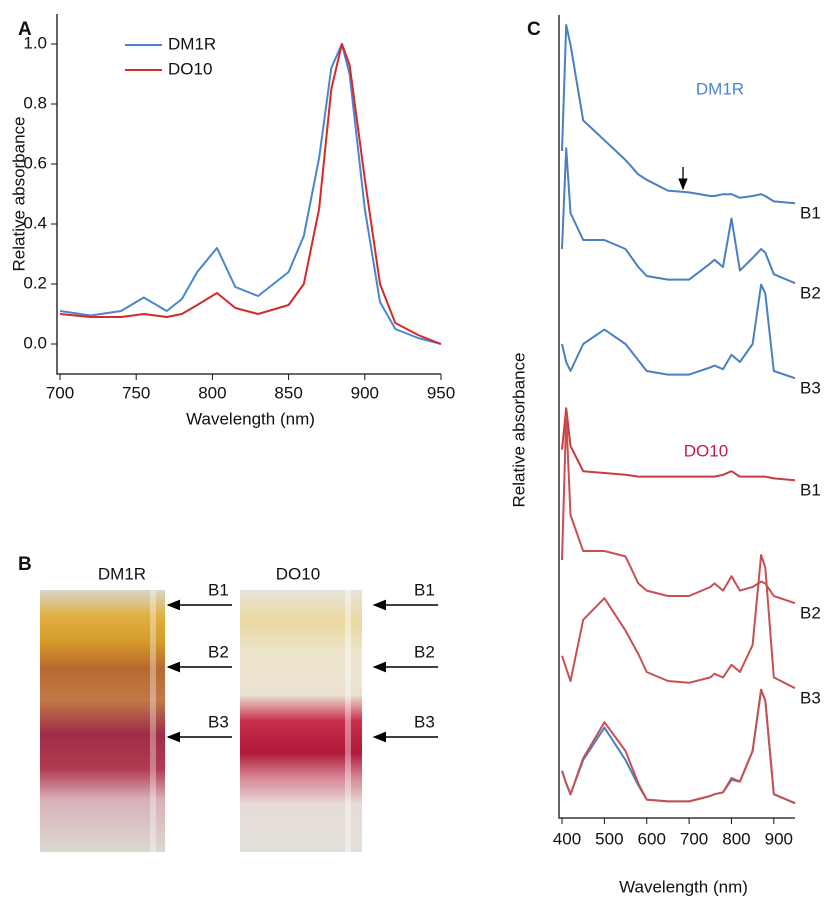  I want to click on y-tick-label: 0.0, so click(35, 342).